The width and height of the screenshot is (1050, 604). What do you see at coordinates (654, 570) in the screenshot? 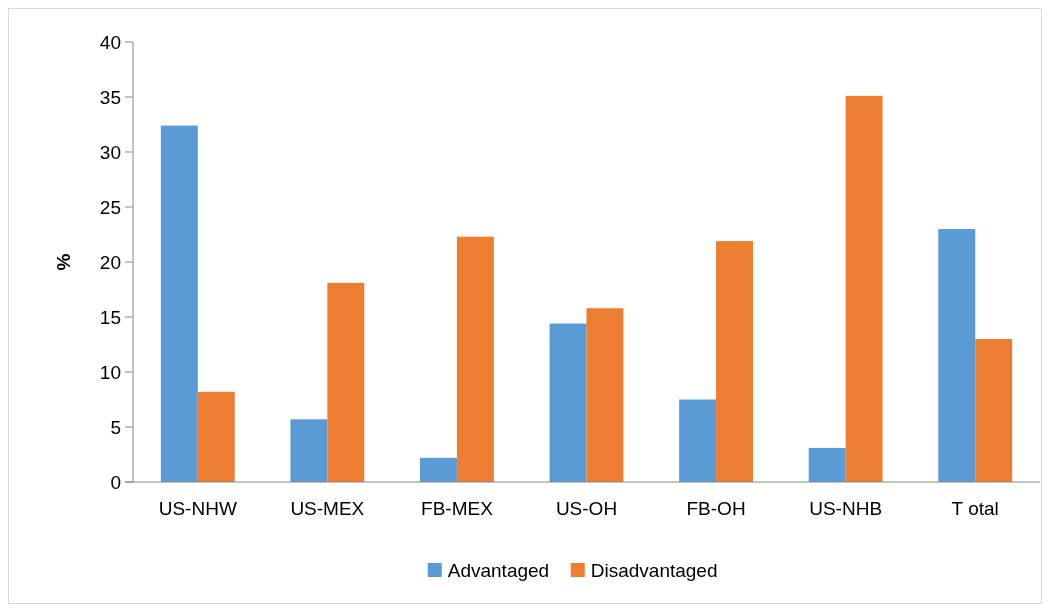
I see `legend-label: Disadvantaged` at bounding box center [654, 570].